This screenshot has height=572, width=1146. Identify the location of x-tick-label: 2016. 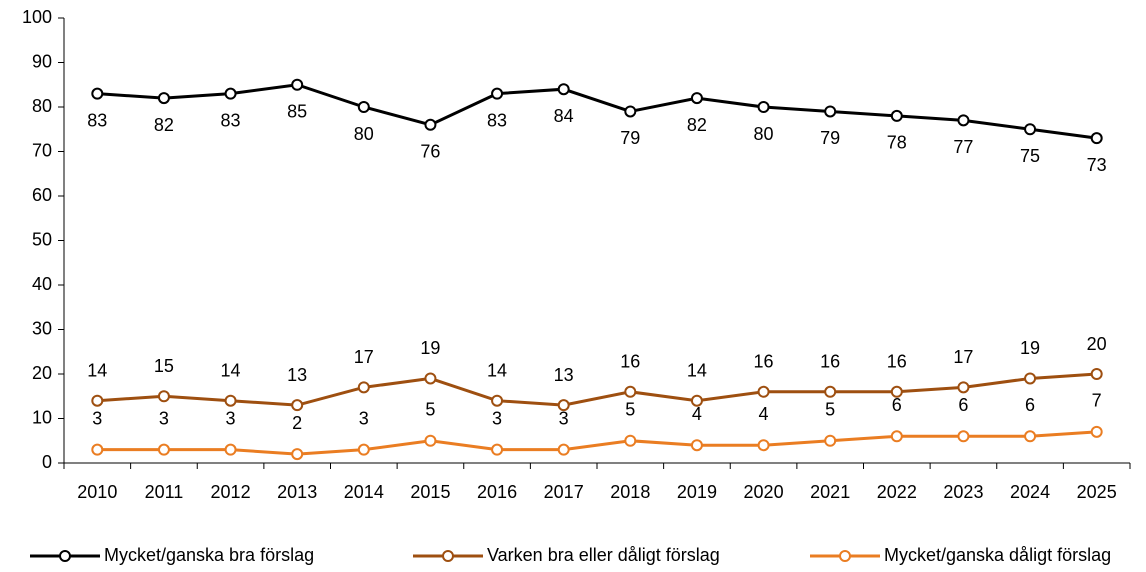
(497, 492).